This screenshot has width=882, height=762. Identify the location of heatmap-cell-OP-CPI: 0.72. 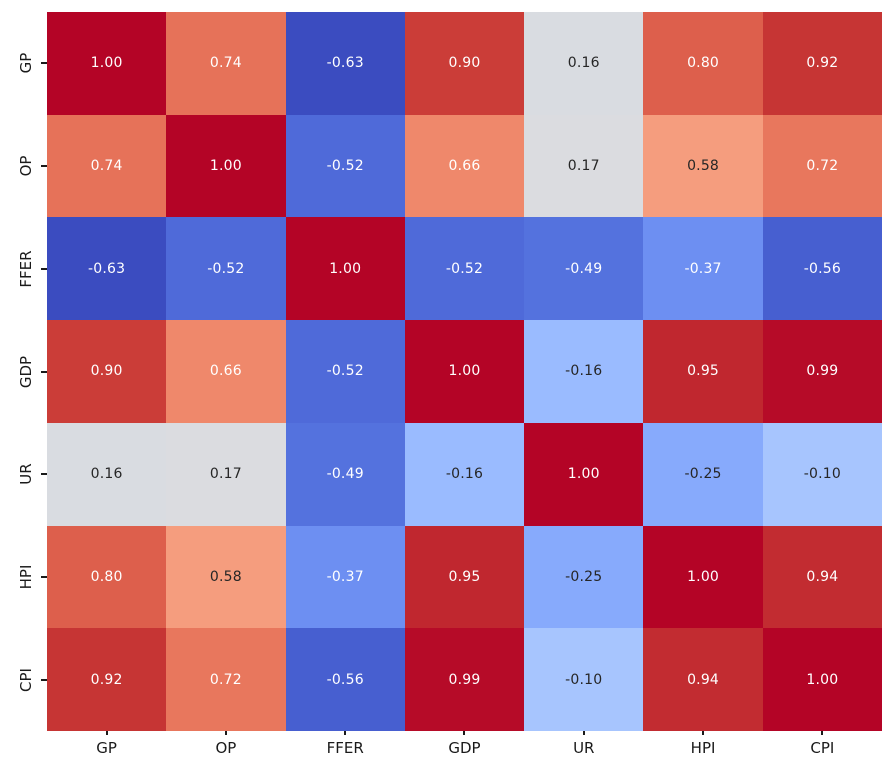
(822, 166).